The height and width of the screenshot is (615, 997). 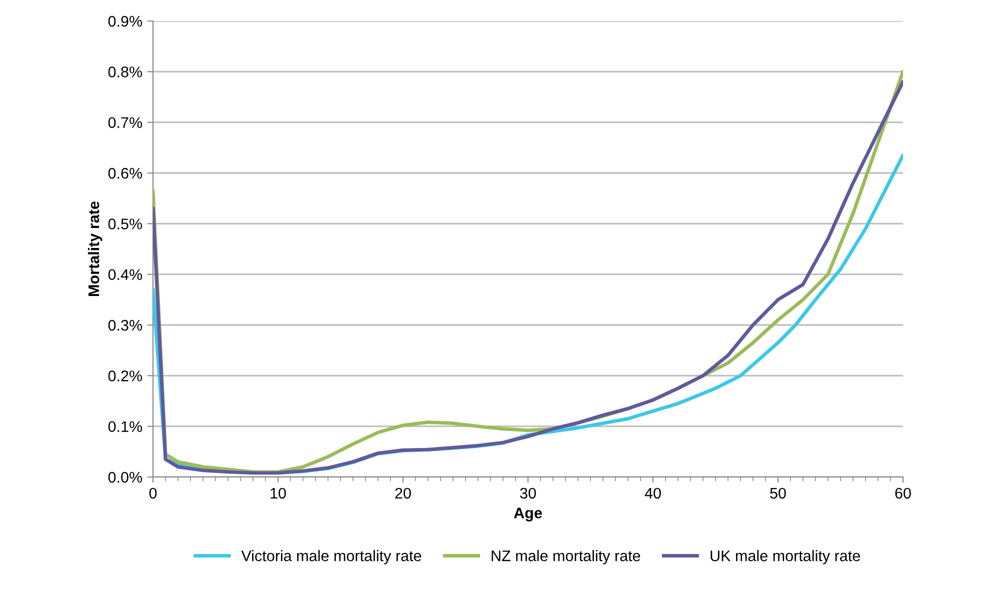 I want to click on x-axis-title: Age, so click(x=528, y=515).